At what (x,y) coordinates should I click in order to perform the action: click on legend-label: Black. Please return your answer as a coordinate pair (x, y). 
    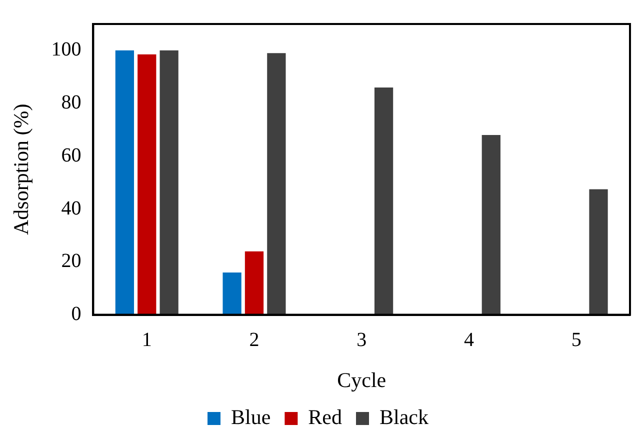
    Looking at the image, I should click on (404, 417).